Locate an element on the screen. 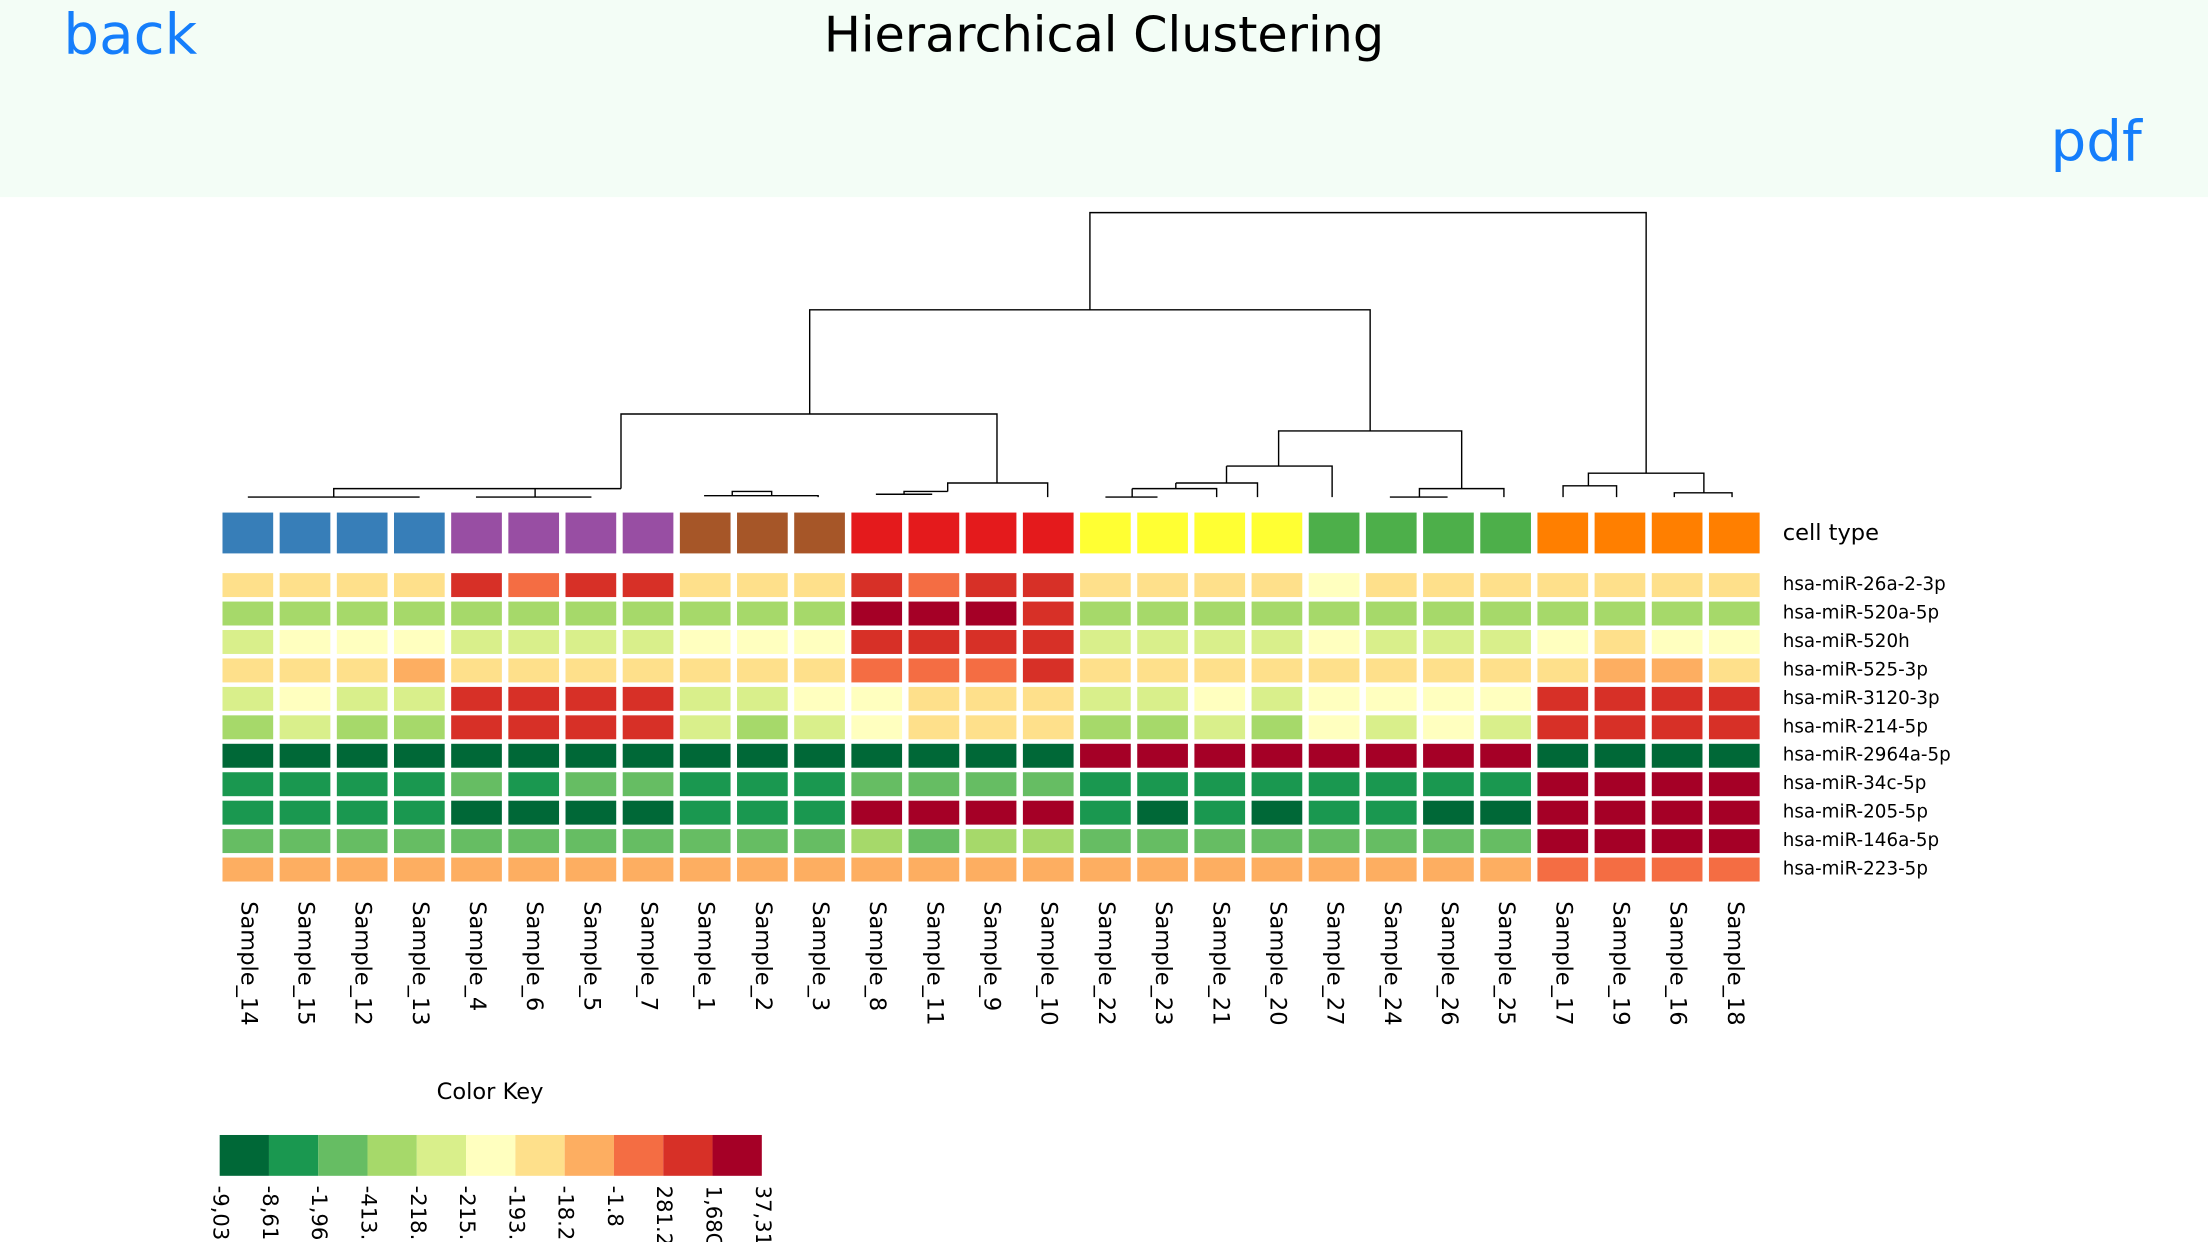 Image resolution: width=2208 pixels, height=1242 pixels. color-key-label: -215. is located at coordinates (467, 1213).